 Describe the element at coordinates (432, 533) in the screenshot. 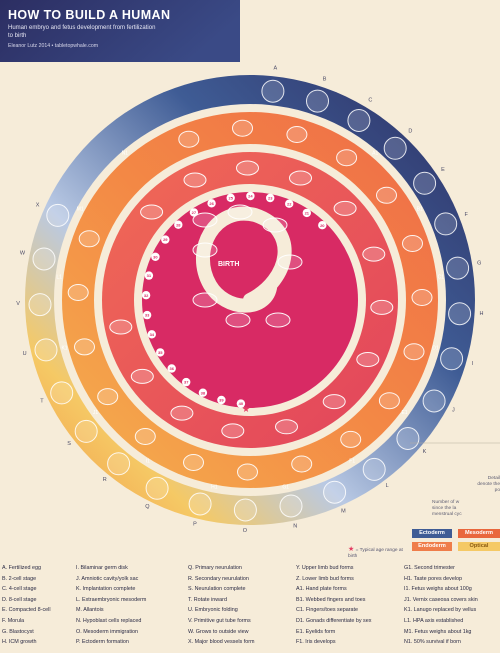

I see `legend-ectoderm: Ectoderm` at that location.